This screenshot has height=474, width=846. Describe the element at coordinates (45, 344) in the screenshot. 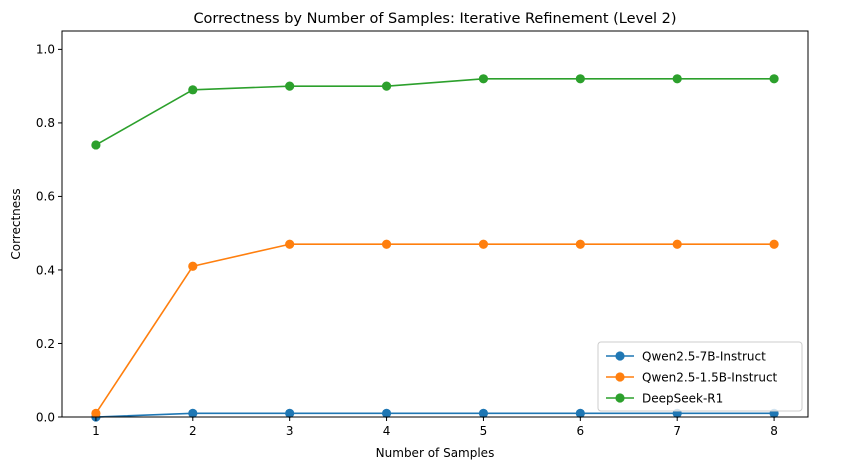

I see `y-tick-label: 0.2` at that location.